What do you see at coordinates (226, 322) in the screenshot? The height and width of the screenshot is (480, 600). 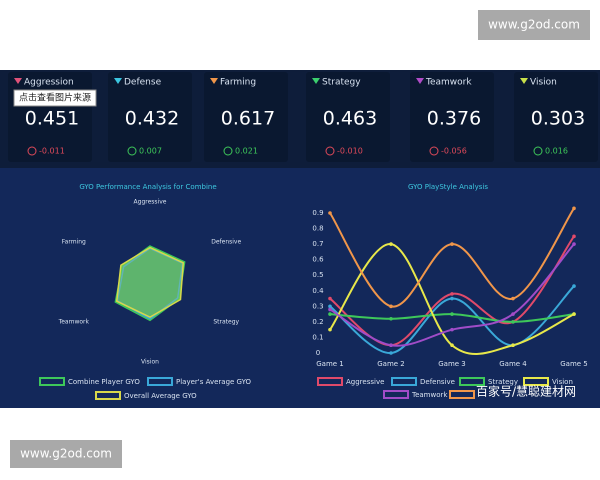 I see `axis-label: Strategy` at bounding box center [226, 322].